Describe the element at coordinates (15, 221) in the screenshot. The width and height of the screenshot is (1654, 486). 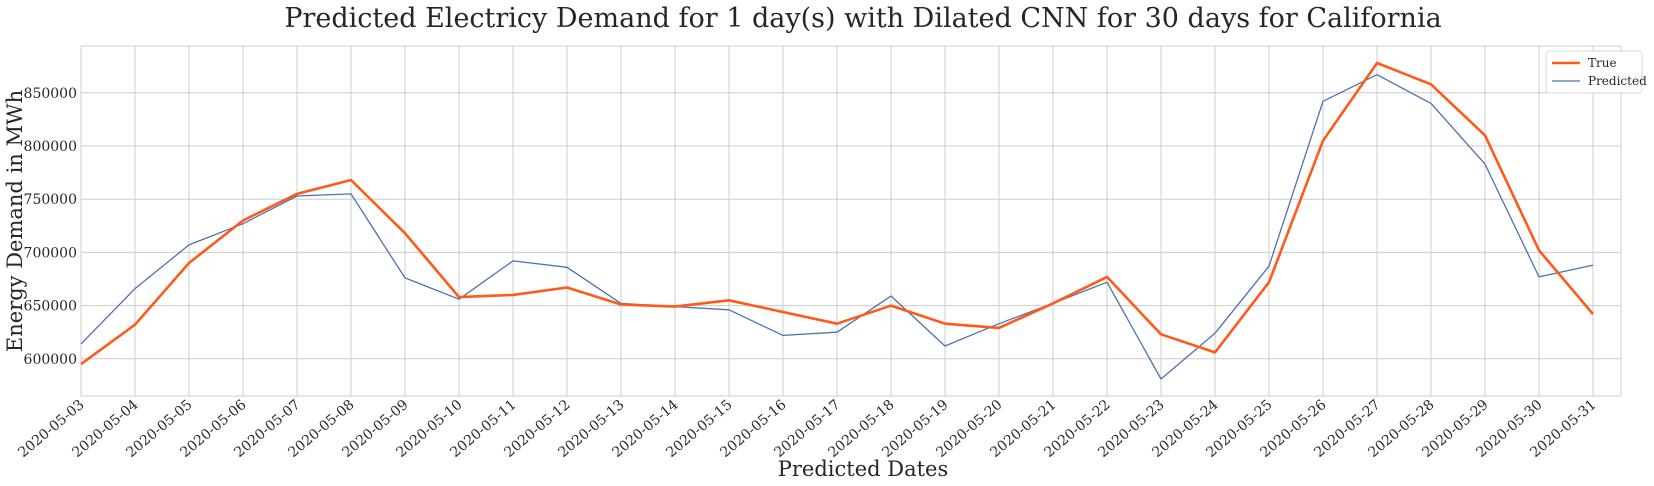
I see `y-axis-label: Energy Demand in MWh` at that location.